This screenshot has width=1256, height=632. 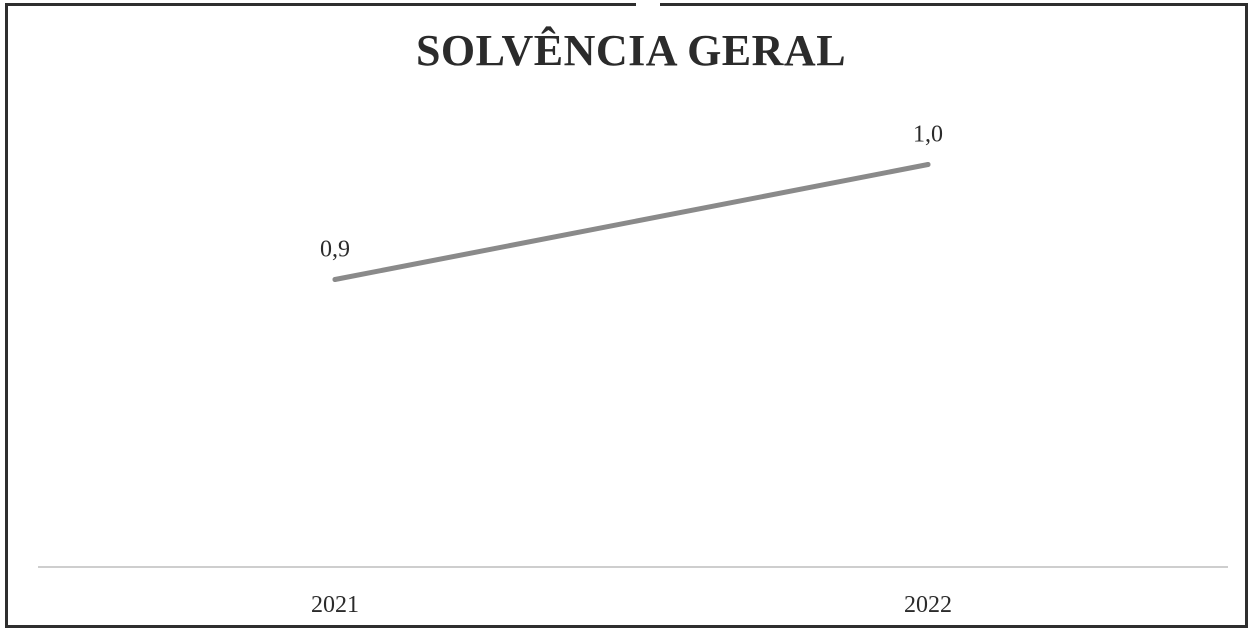 What do you see at coordinates (631, 50) in the screenshot?
I see `chart-title: SOLVÊNCIA GERAL` at bounding box center [631, 50].